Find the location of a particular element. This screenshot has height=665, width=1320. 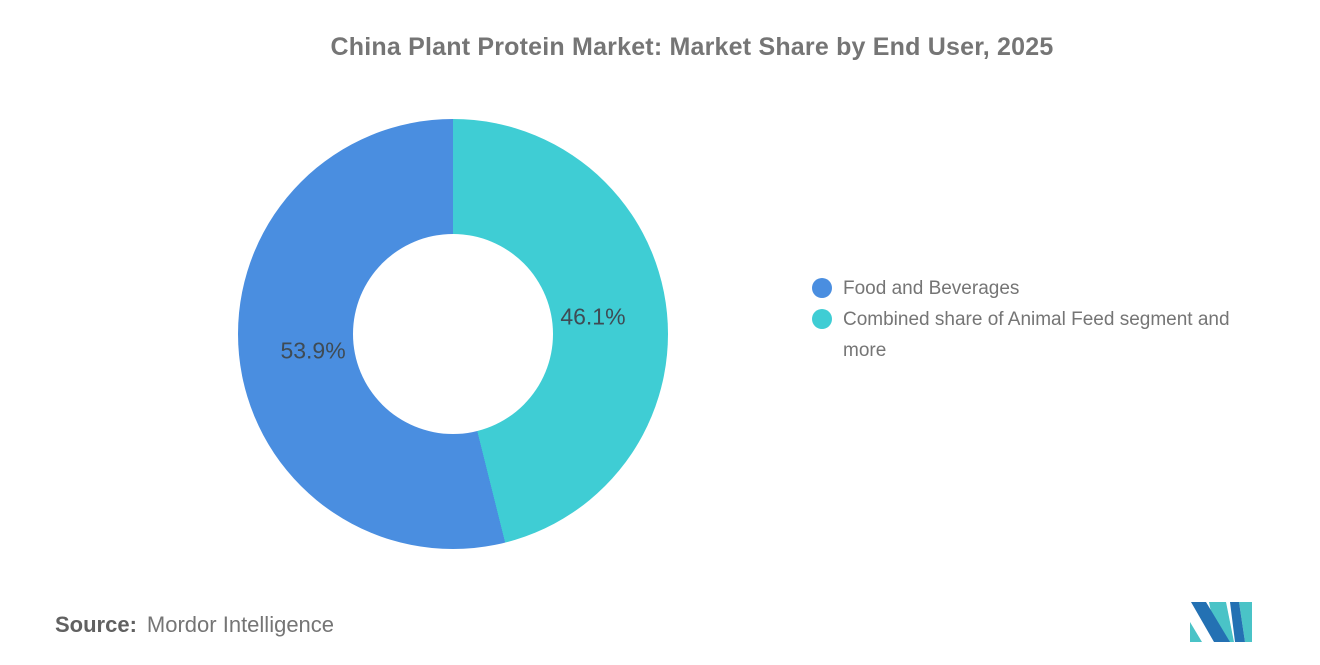

legend-label: Food and Beverages is located at coordinates (931, 288).